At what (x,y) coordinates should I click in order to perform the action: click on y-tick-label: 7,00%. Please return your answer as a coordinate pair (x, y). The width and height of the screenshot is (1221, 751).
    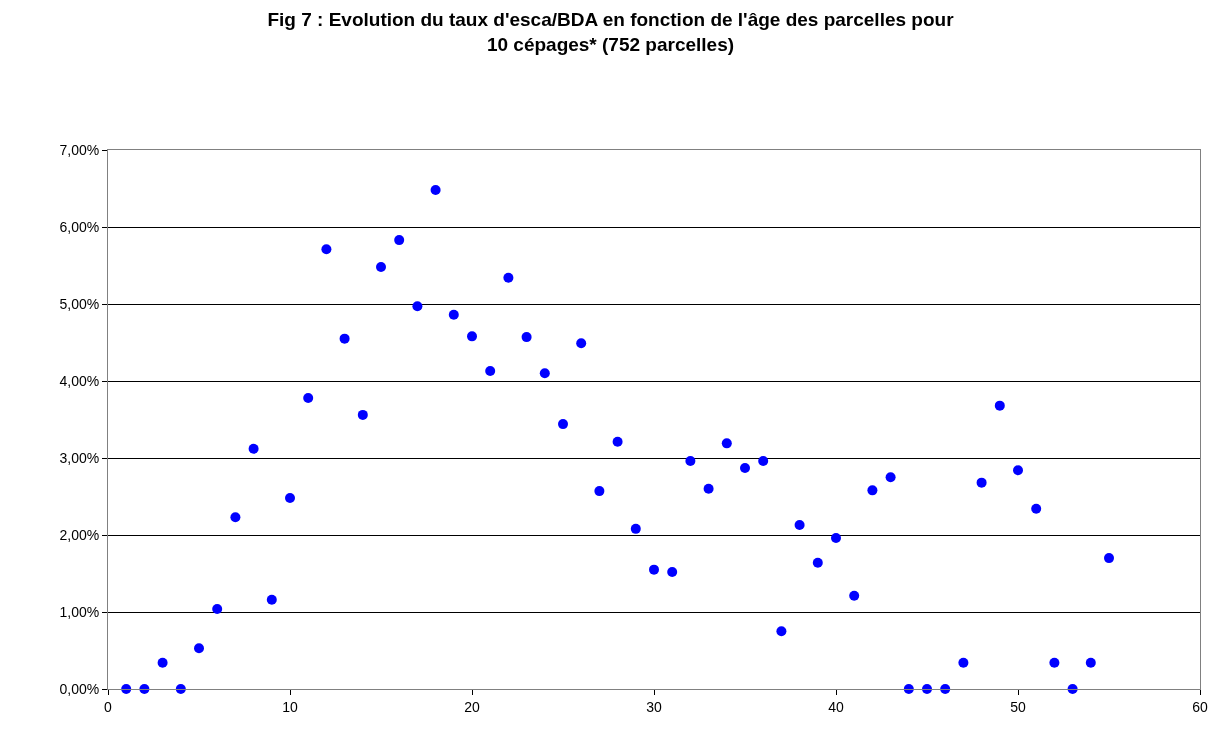
    Looking at the image, I should click on (79, 149).